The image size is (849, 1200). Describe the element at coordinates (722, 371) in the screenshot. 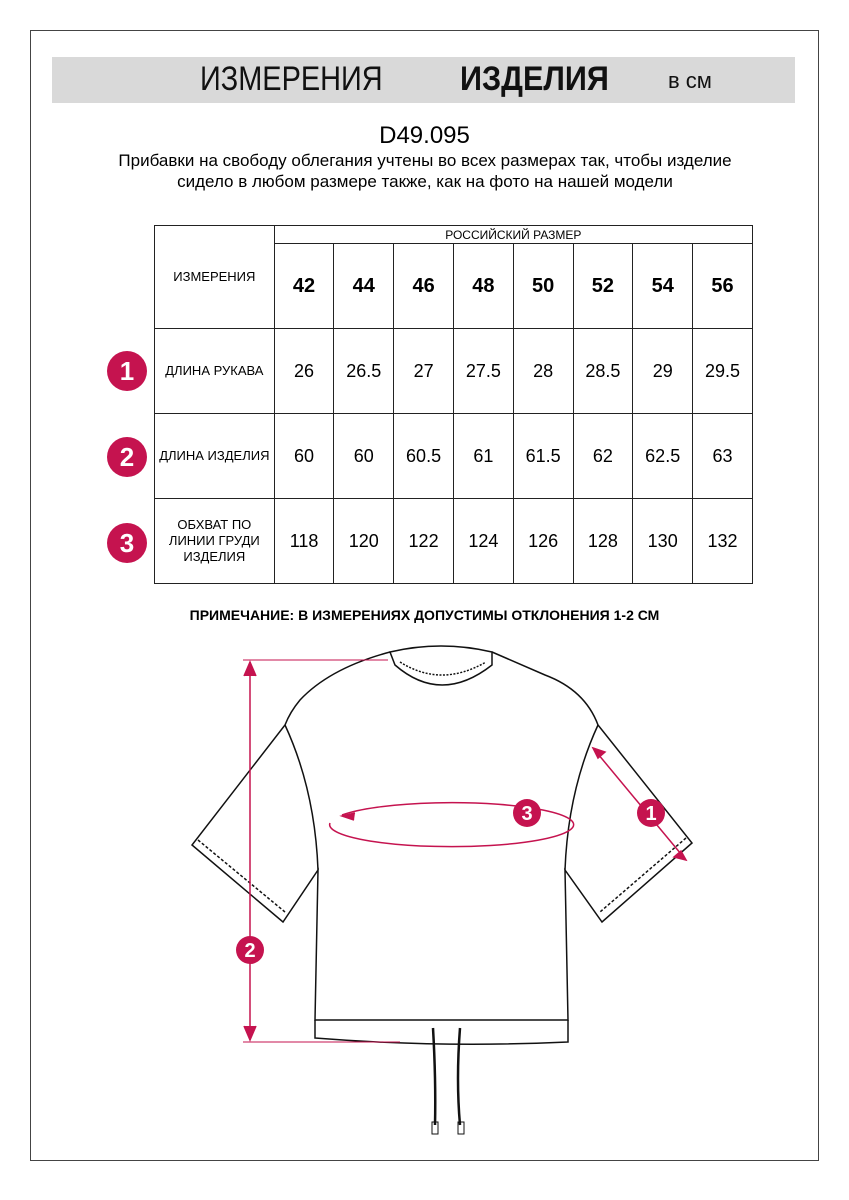

I see `value-cell: 29.5` at that location.